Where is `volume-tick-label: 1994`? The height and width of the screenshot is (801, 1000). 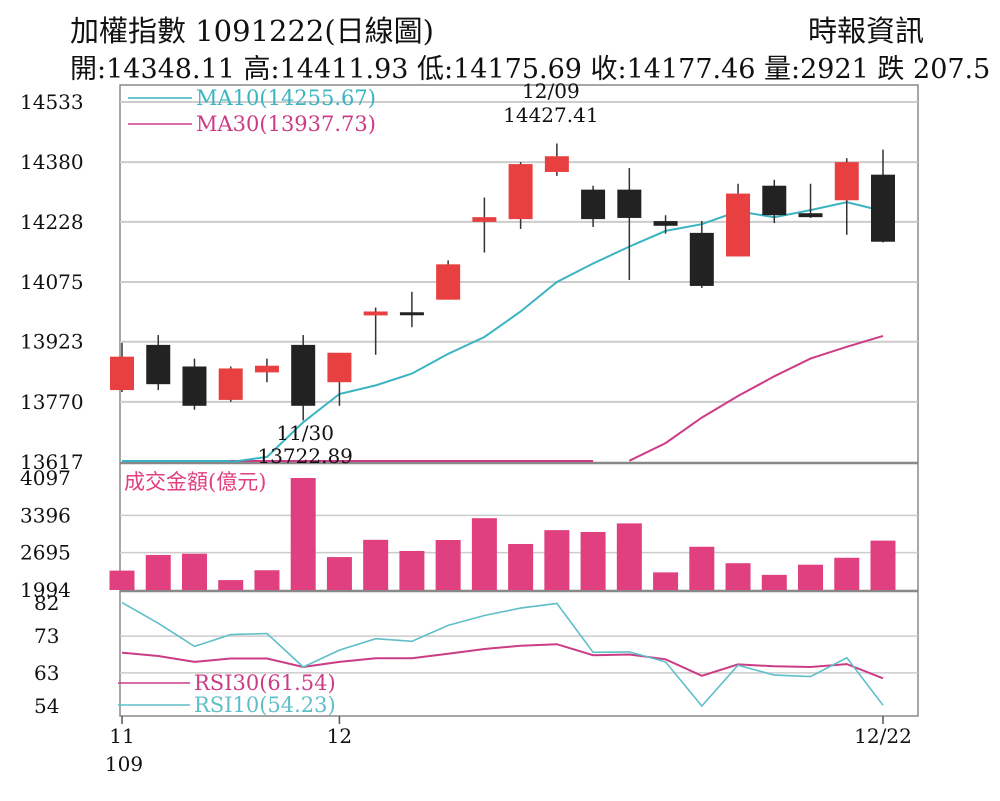 volume-tick-label: 1994 is located at coordinates (45, 590).